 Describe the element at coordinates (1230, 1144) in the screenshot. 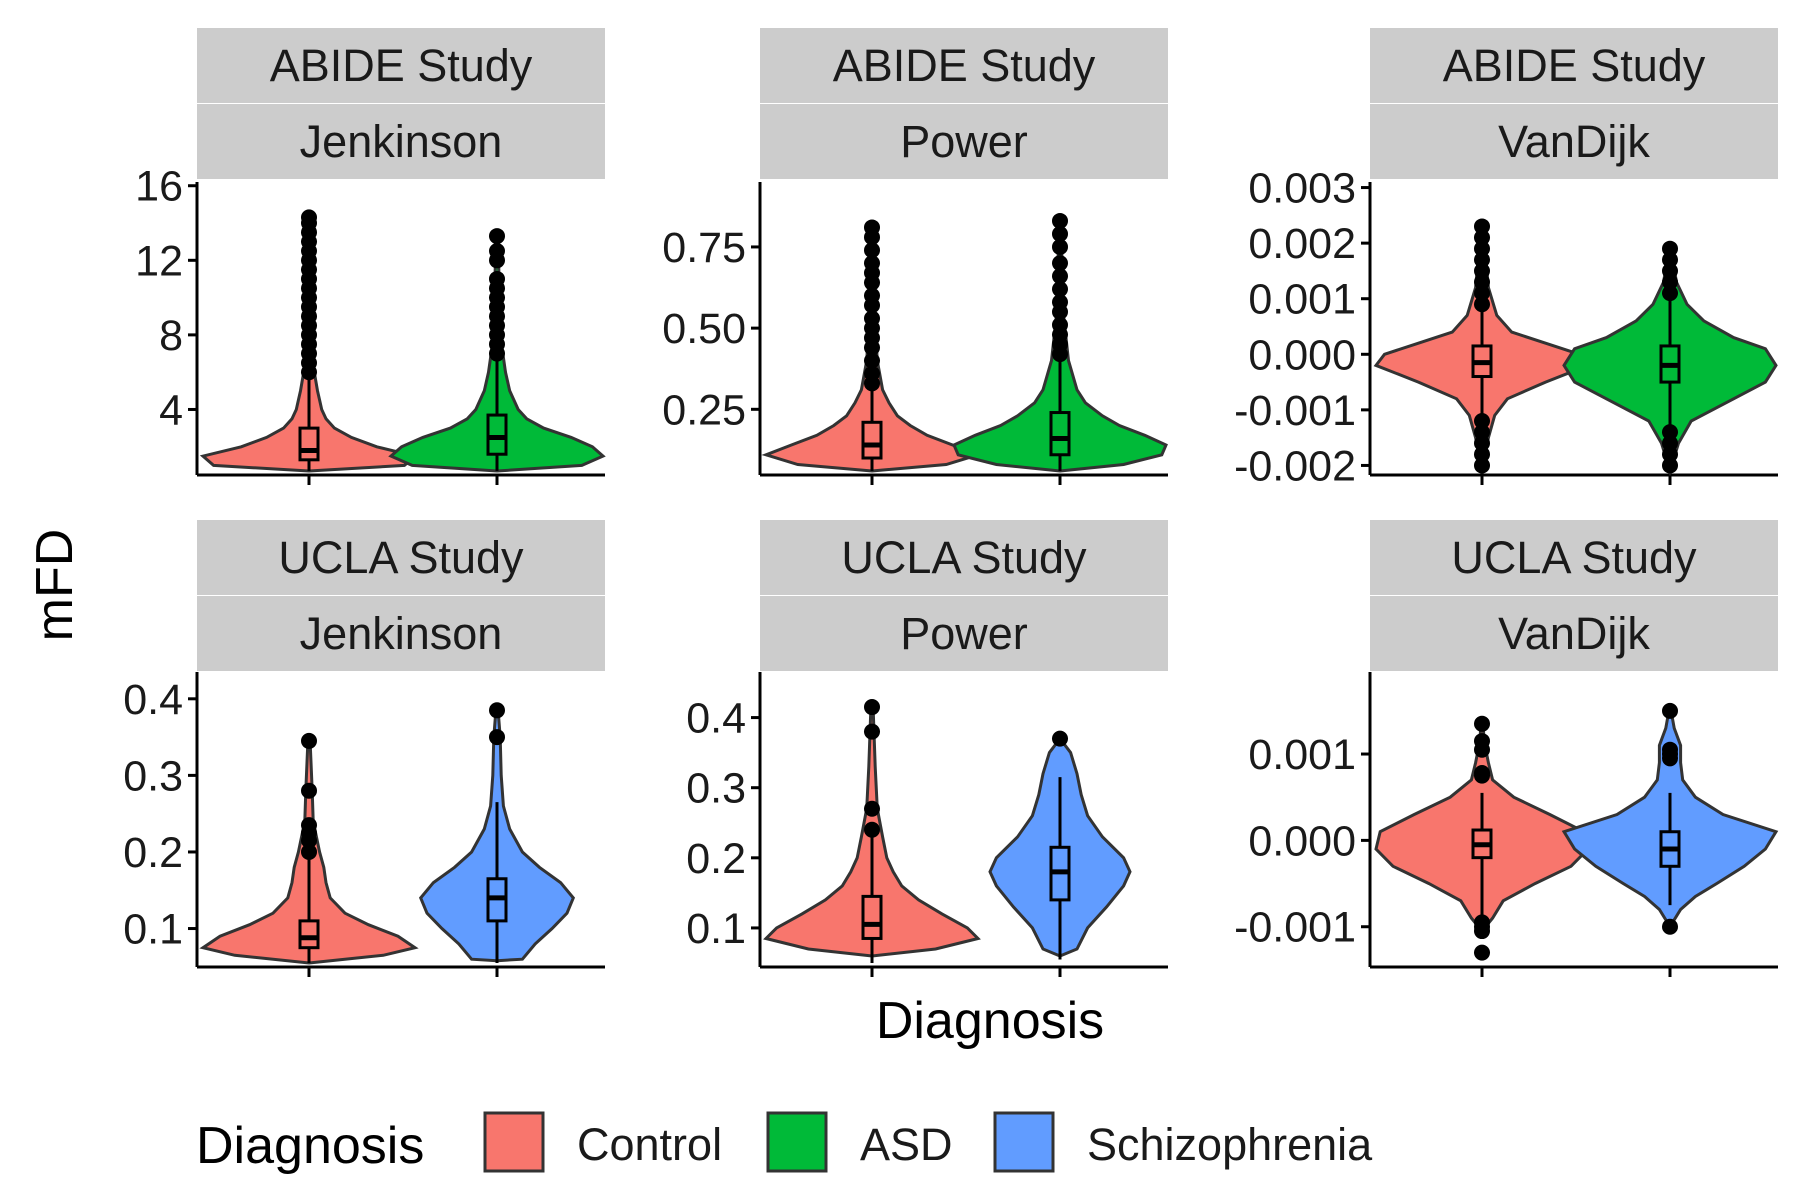

I see `legend-label-schizophrenia: Schizophrenia` at that location.